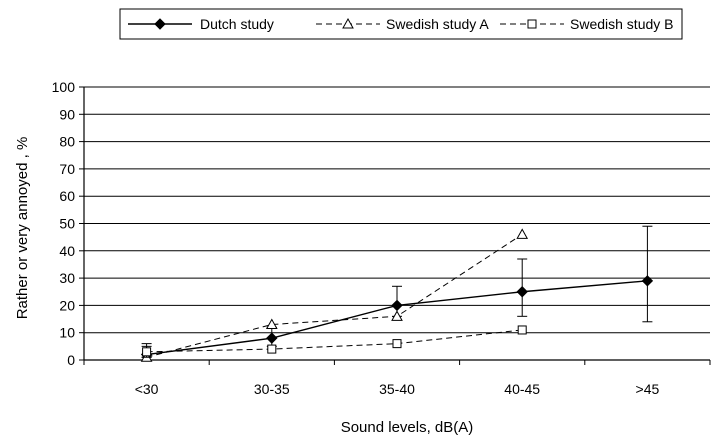 This screenshot has width=722, height=439. What do you see at coordinates (71, 360) in the screenshot?
I see `y-tick-label: 0` at bounding box center [71, 360].